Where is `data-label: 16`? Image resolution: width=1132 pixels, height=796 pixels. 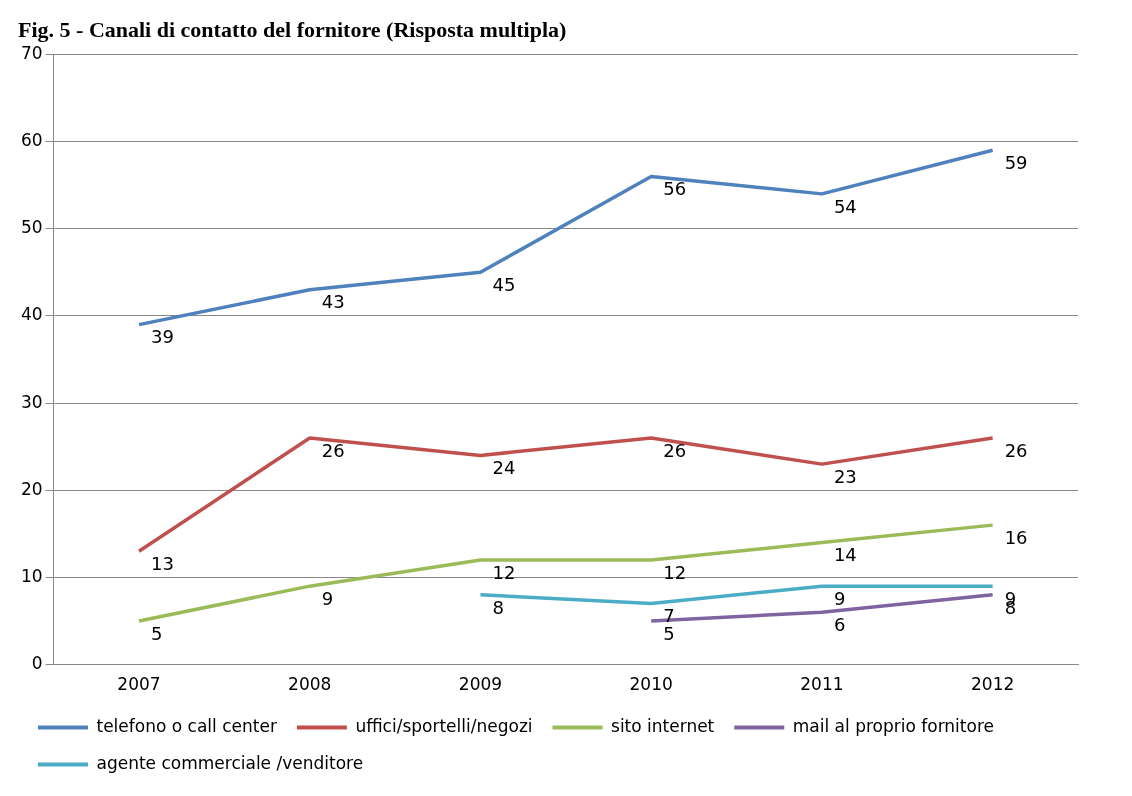 data-label: 16 is located at coordinates (1016, 537).